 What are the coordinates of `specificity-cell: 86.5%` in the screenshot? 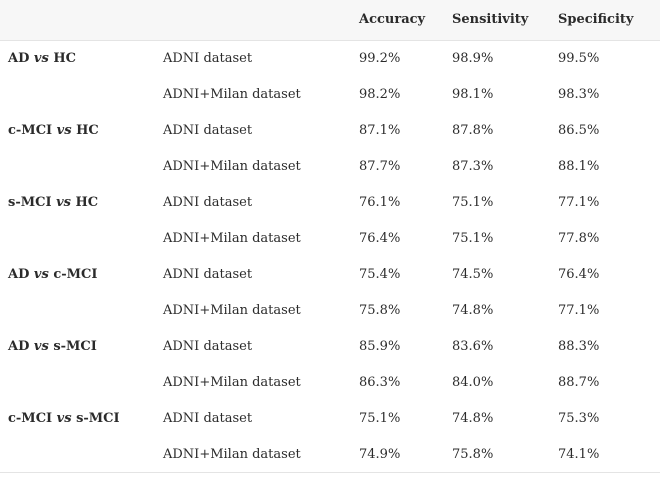 It's located at (579, 130).